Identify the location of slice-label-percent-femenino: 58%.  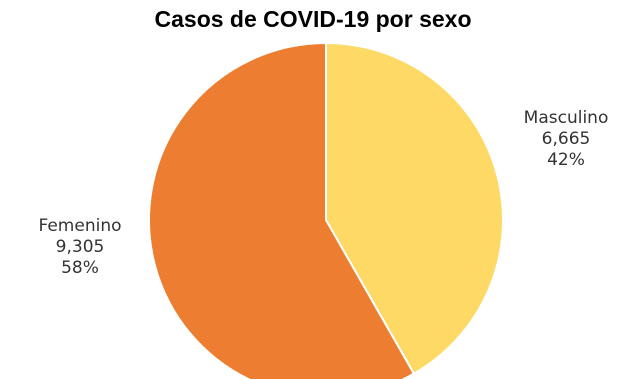
(80, 268).